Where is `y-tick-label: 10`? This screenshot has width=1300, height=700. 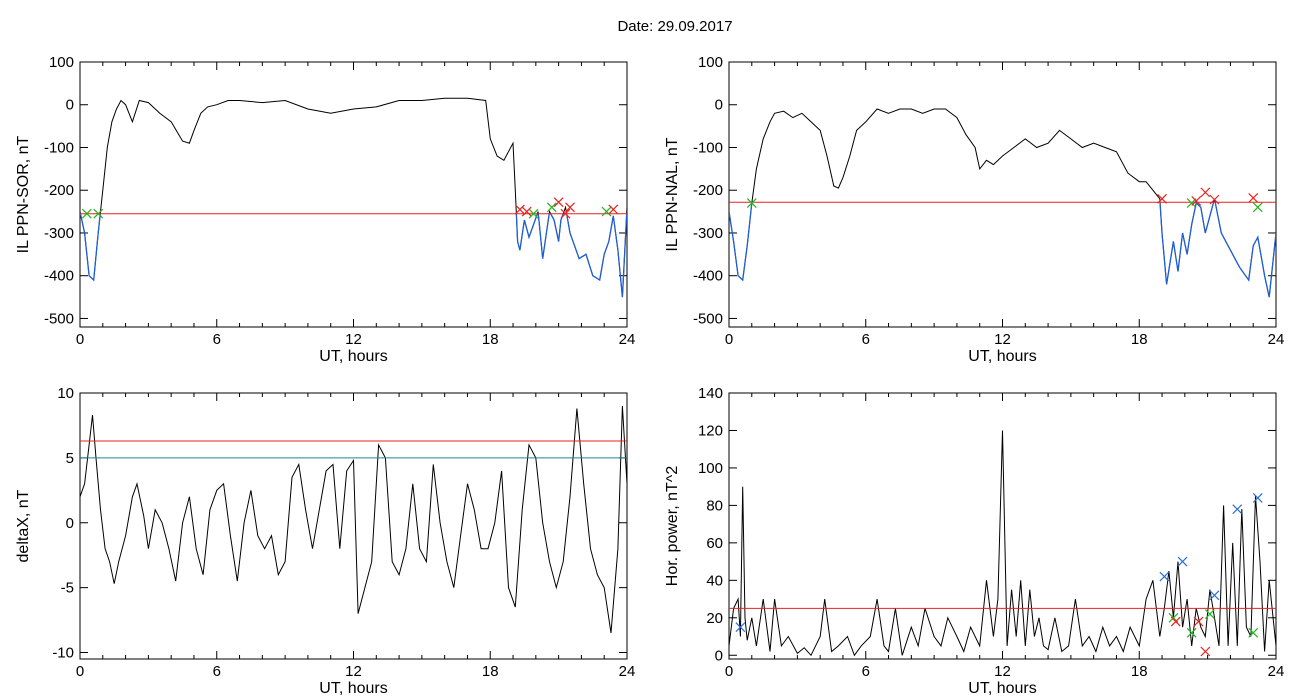 y-tick-label: 10 is located at coordinates (65, 393).